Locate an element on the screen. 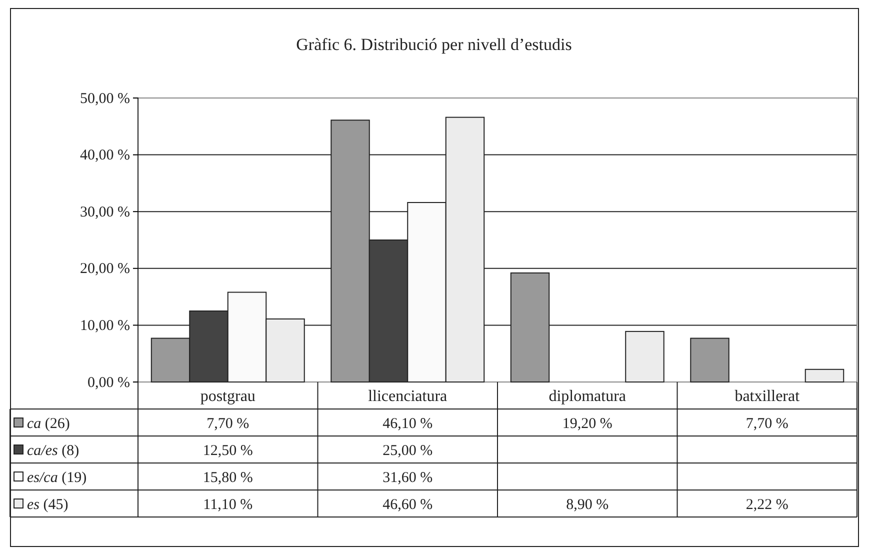 This screenshot has height=558, width=869. data-label: 15,80 % is located at coordinates (227, 478).